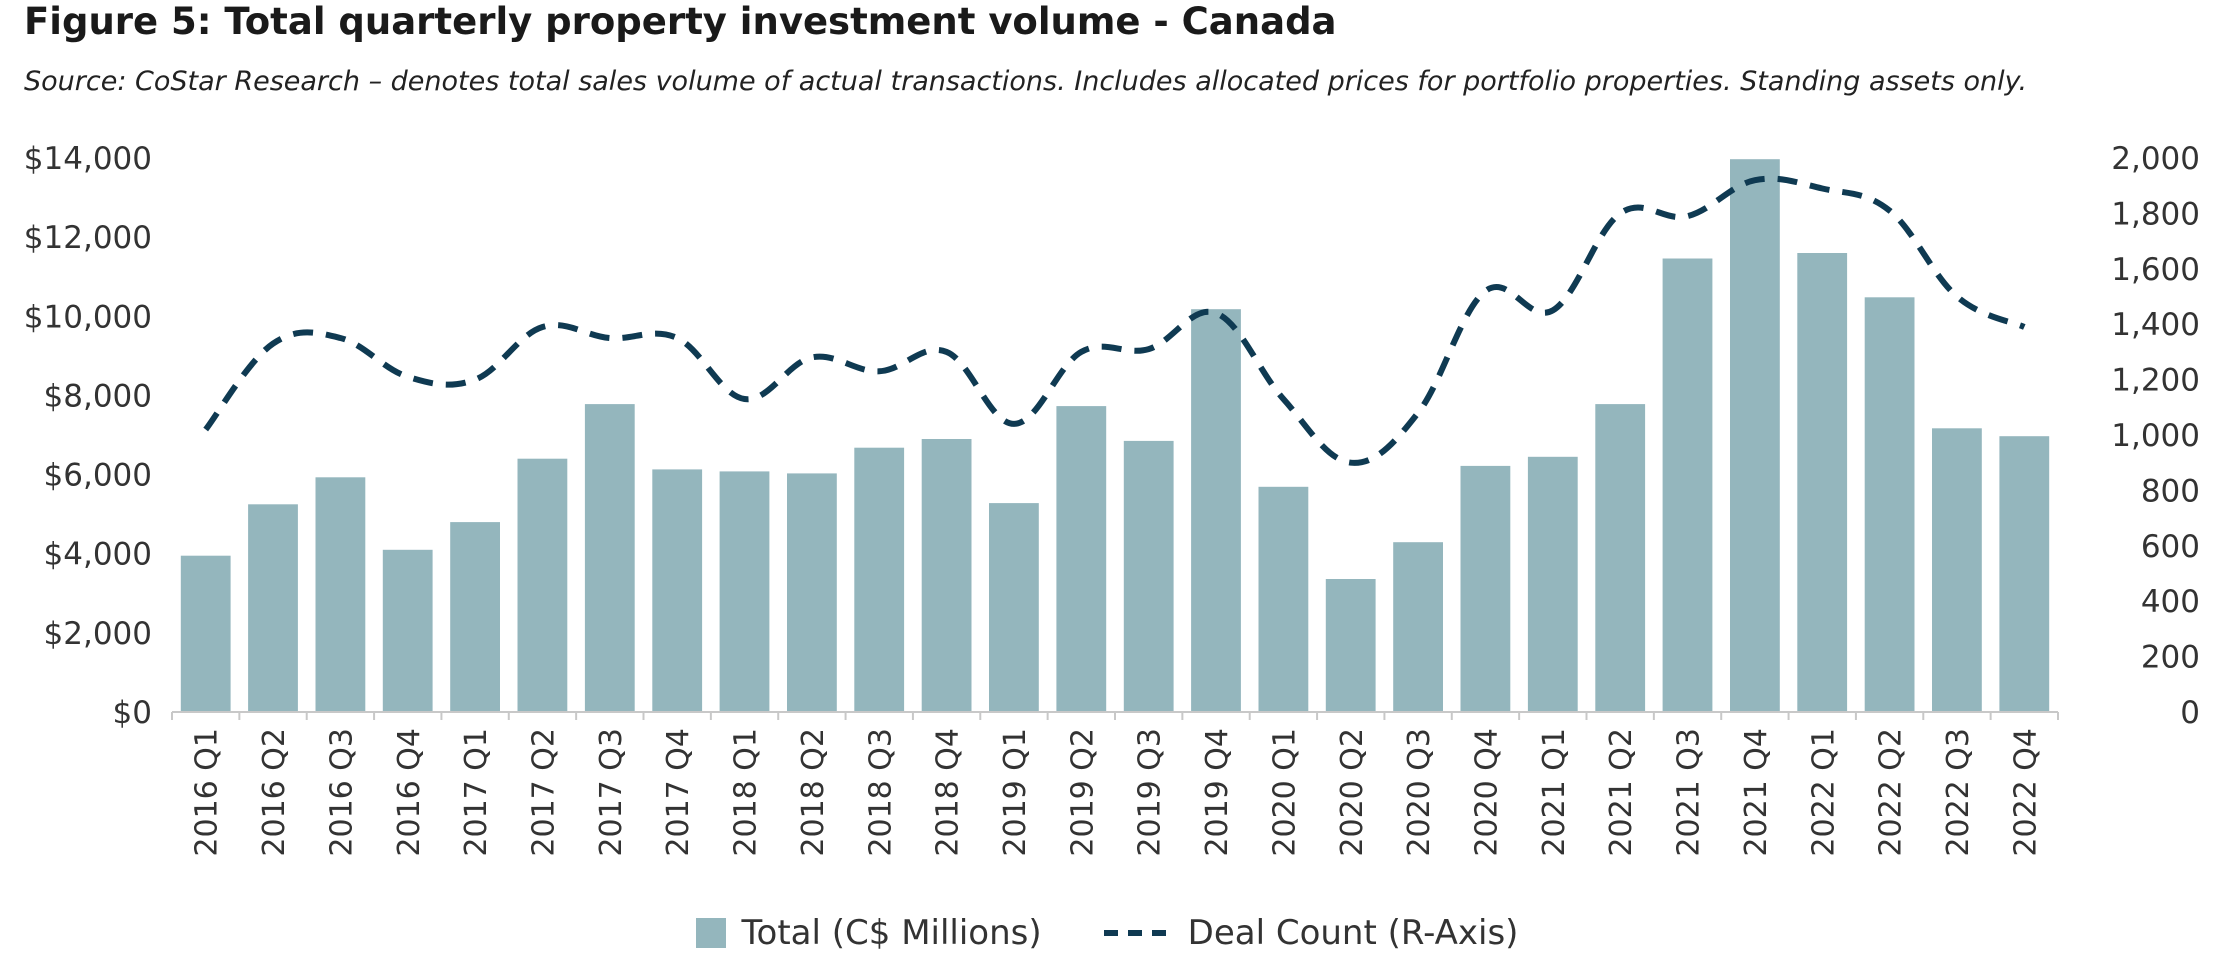 Image resolution: width=2214 pixels, height=963 pixels. Describe the element at coordinates (1689, 792) in the screenshot. I see `x-category-label: 2021 Q3` at that location.